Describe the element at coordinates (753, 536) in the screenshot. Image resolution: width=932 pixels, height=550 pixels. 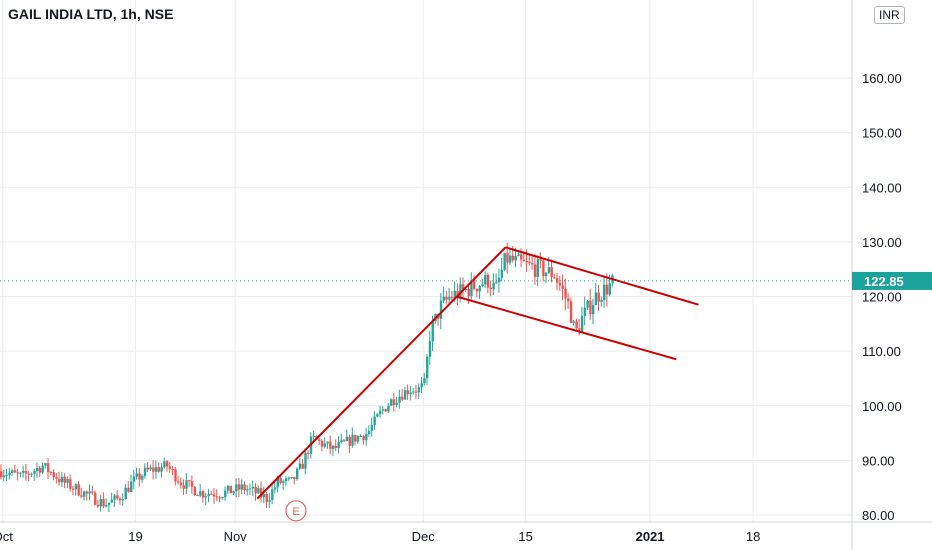
I see `time-tick-label: 18` at that location.